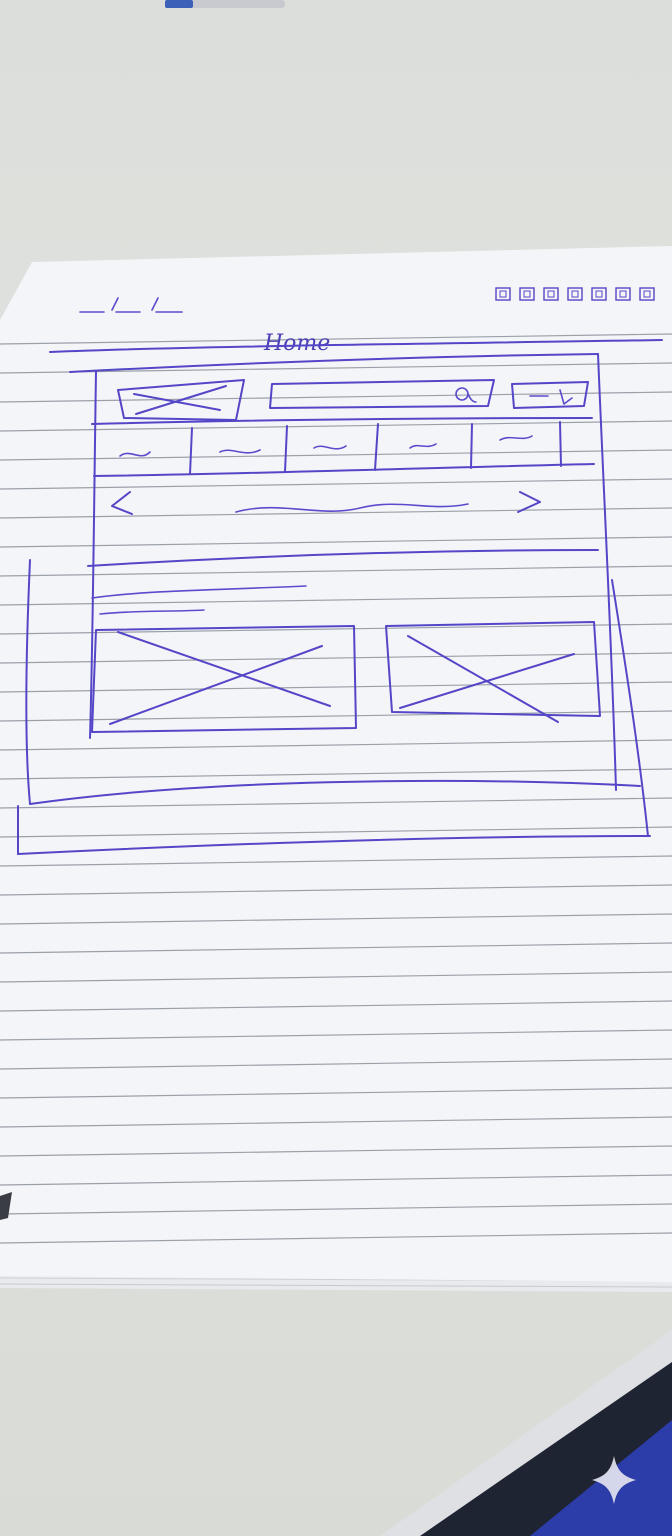 This screenshot has height=1536, width=672. I want to click on header-button, so click(550, 395).